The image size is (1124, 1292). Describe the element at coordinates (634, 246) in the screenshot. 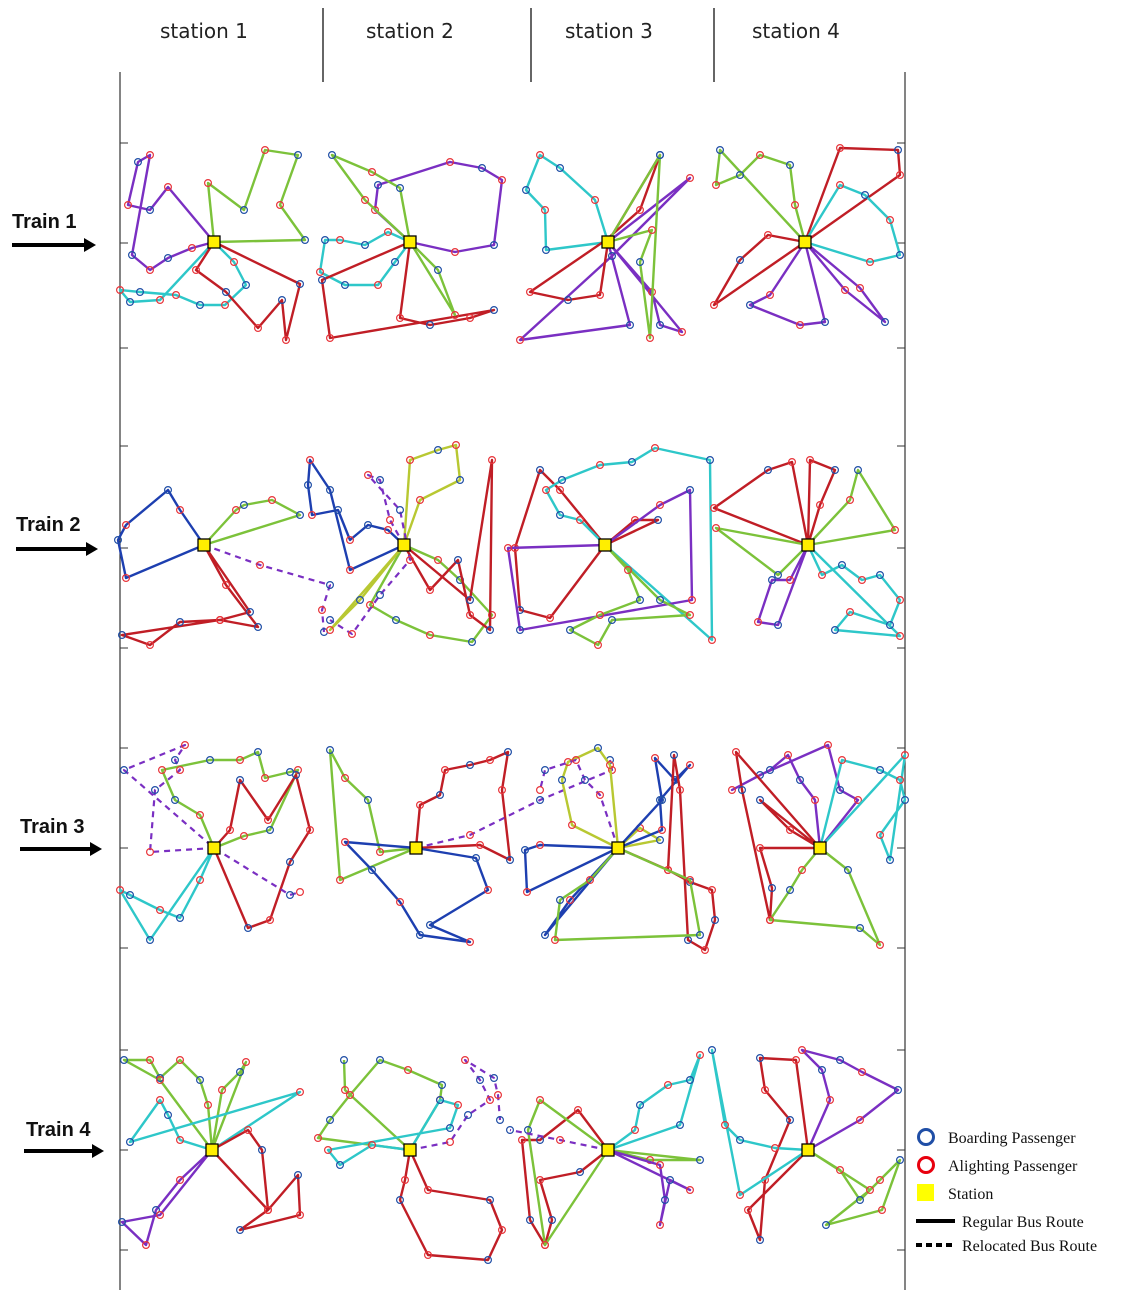

I see `t1-s3-green` at that location.